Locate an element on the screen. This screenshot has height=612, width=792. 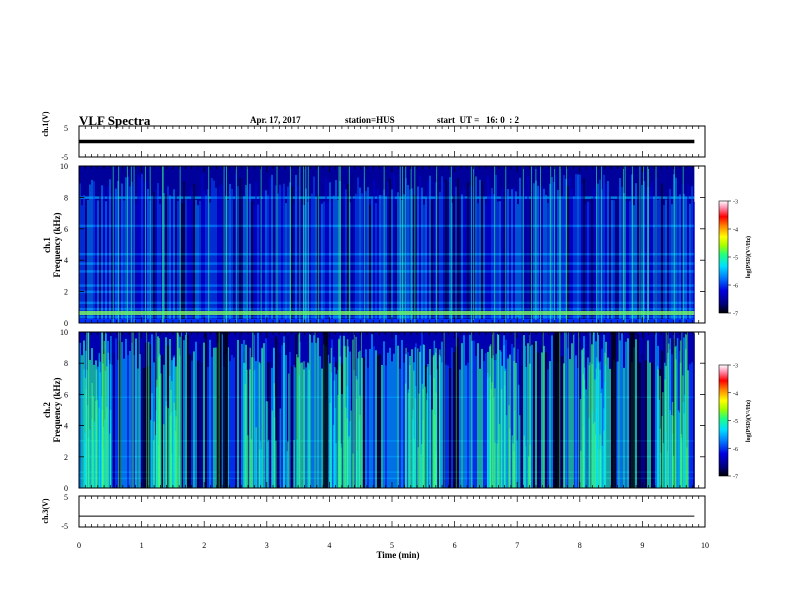
spectrogram-line is located at coordinates (387, 321).